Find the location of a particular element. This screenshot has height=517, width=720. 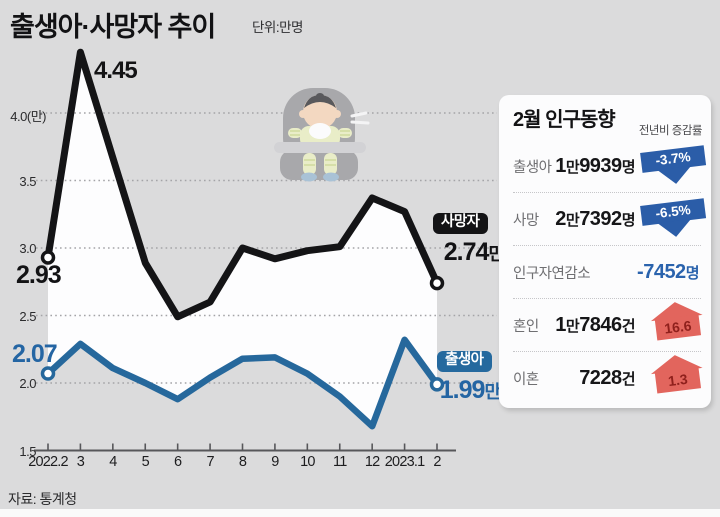

row-value: 1만9939명 is located at coordinates (595, 165).